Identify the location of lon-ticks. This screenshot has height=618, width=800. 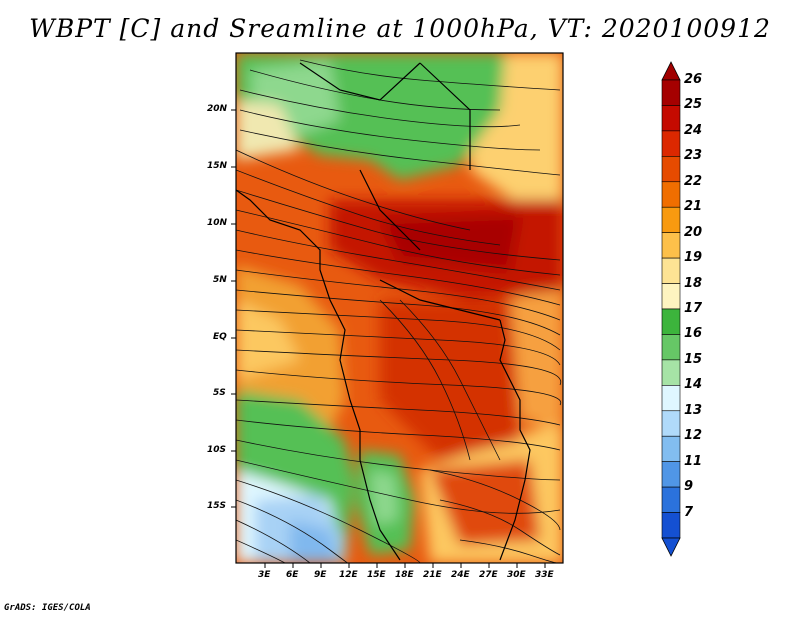
(405, 565).